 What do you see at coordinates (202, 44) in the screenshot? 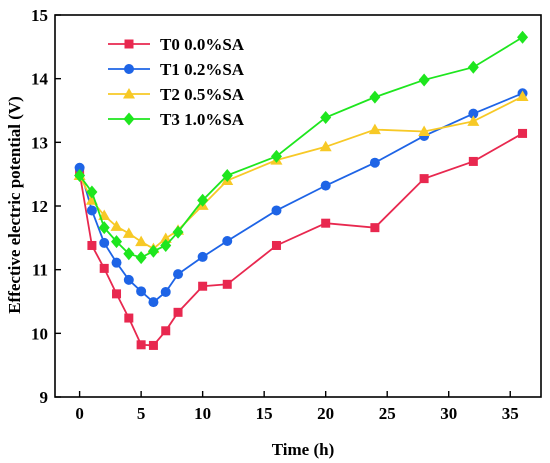
I see `legend-label: T0 0.0%SA` at bounding box center [202, 44].